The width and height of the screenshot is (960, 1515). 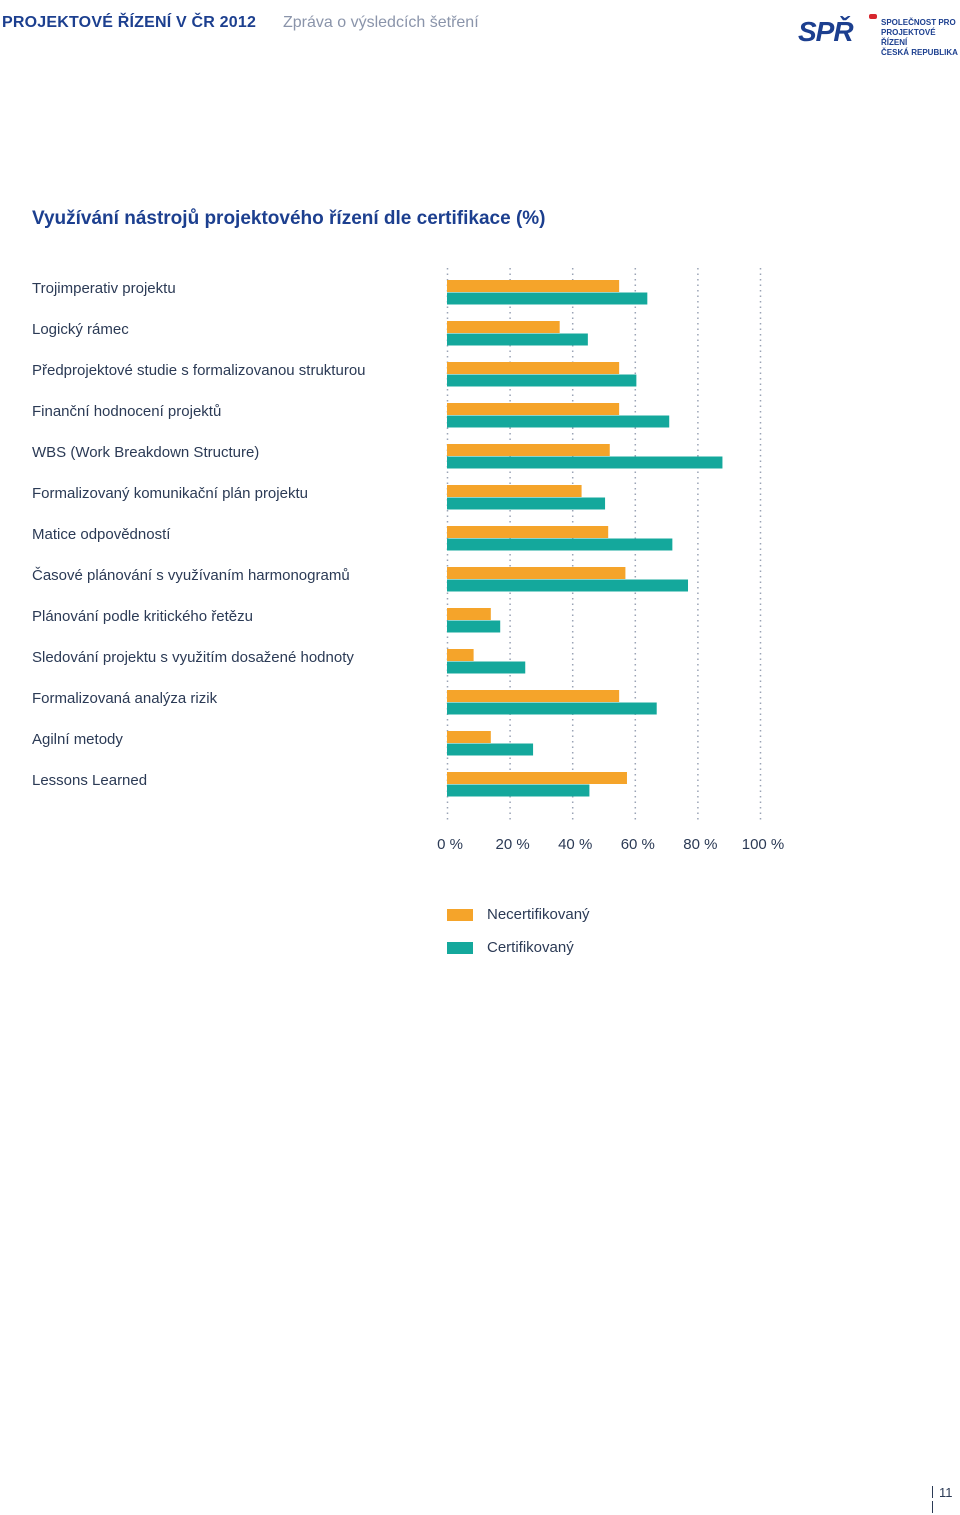 I want to click on logo-mark: SPŘ, so click(x=826, y=31).